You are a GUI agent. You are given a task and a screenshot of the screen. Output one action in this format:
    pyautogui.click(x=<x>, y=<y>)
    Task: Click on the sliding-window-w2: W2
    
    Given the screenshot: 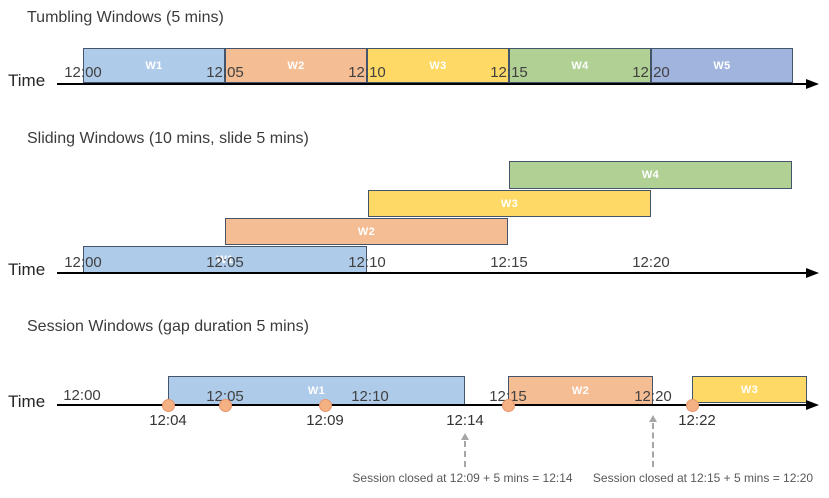 What is the action you would take?
    pyautogui.click(x=366, y=231)
    